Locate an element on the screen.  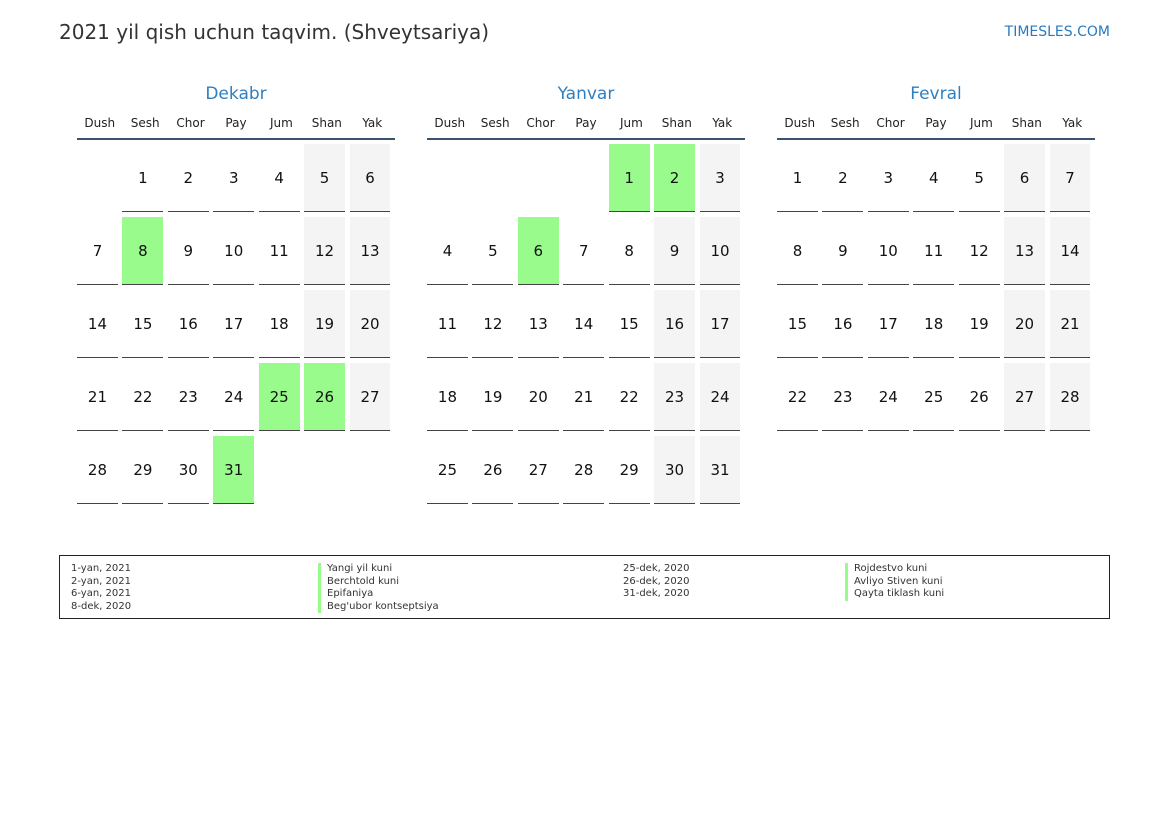
brand-link: TIMESLES.COM is located at coordinates (1057, 32).